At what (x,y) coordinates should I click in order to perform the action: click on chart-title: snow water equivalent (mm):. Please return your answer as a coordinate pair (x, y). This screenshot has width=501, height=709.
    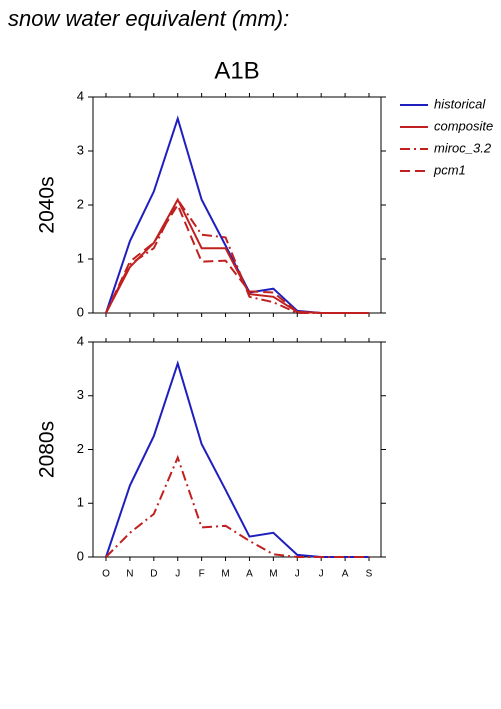
    Looking at the image, I should click on (148, 18).